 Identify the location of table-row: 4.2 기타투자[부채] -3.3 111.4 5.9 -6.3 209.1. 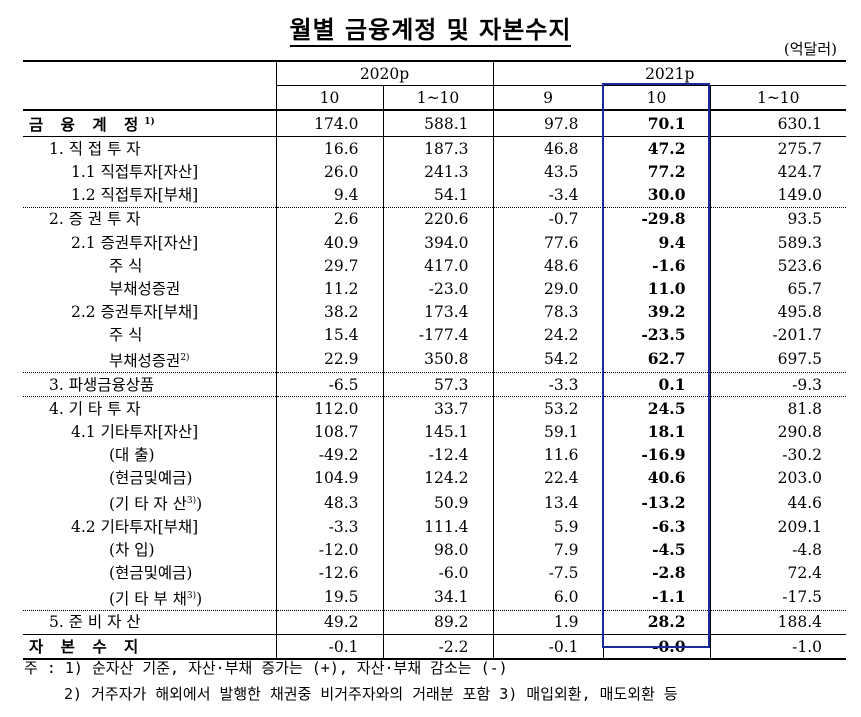
(434, 527).